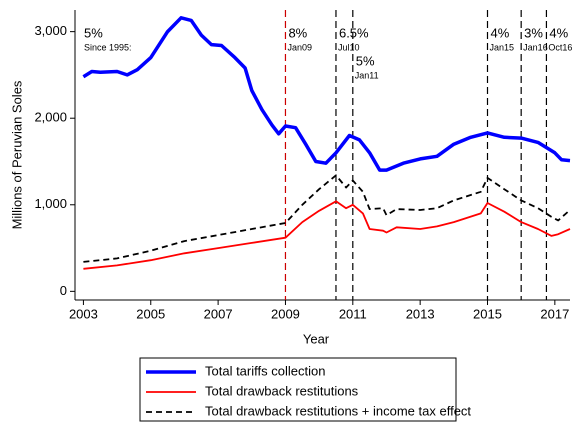 The height and width of the screenshot is (422, 573). What do you see at coordinates (420, 313) in the screenshot?
I see `x-tick-label: 2013` at bounding box center [420, 313].